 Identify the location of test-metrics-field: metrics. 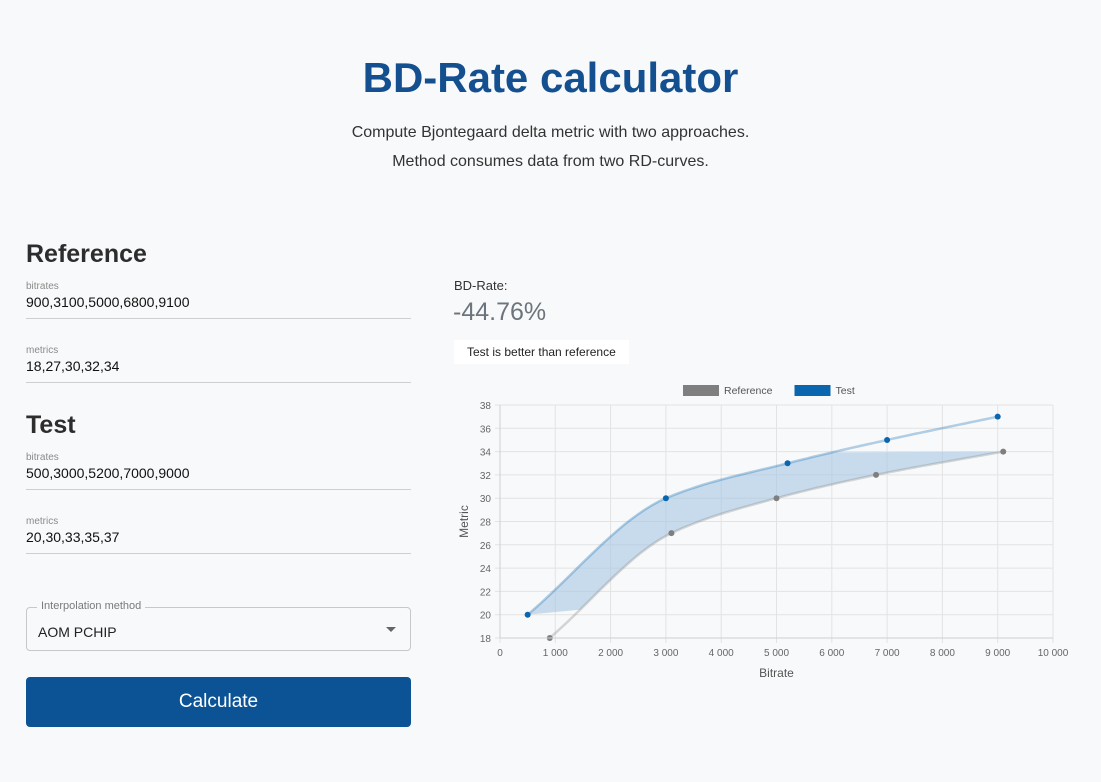
(218, 535).